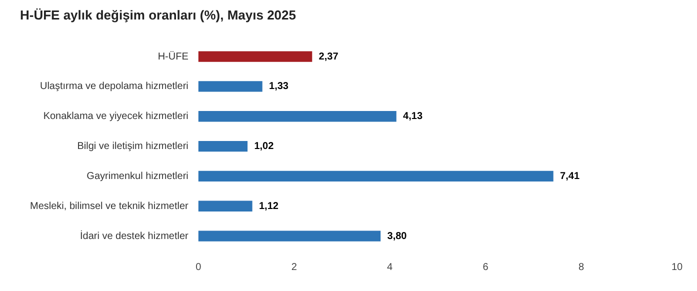  What do you see at coordinates (268, 206) in the screenshot?
I see `data-label: 1,12` at bounding box center [268, 206].